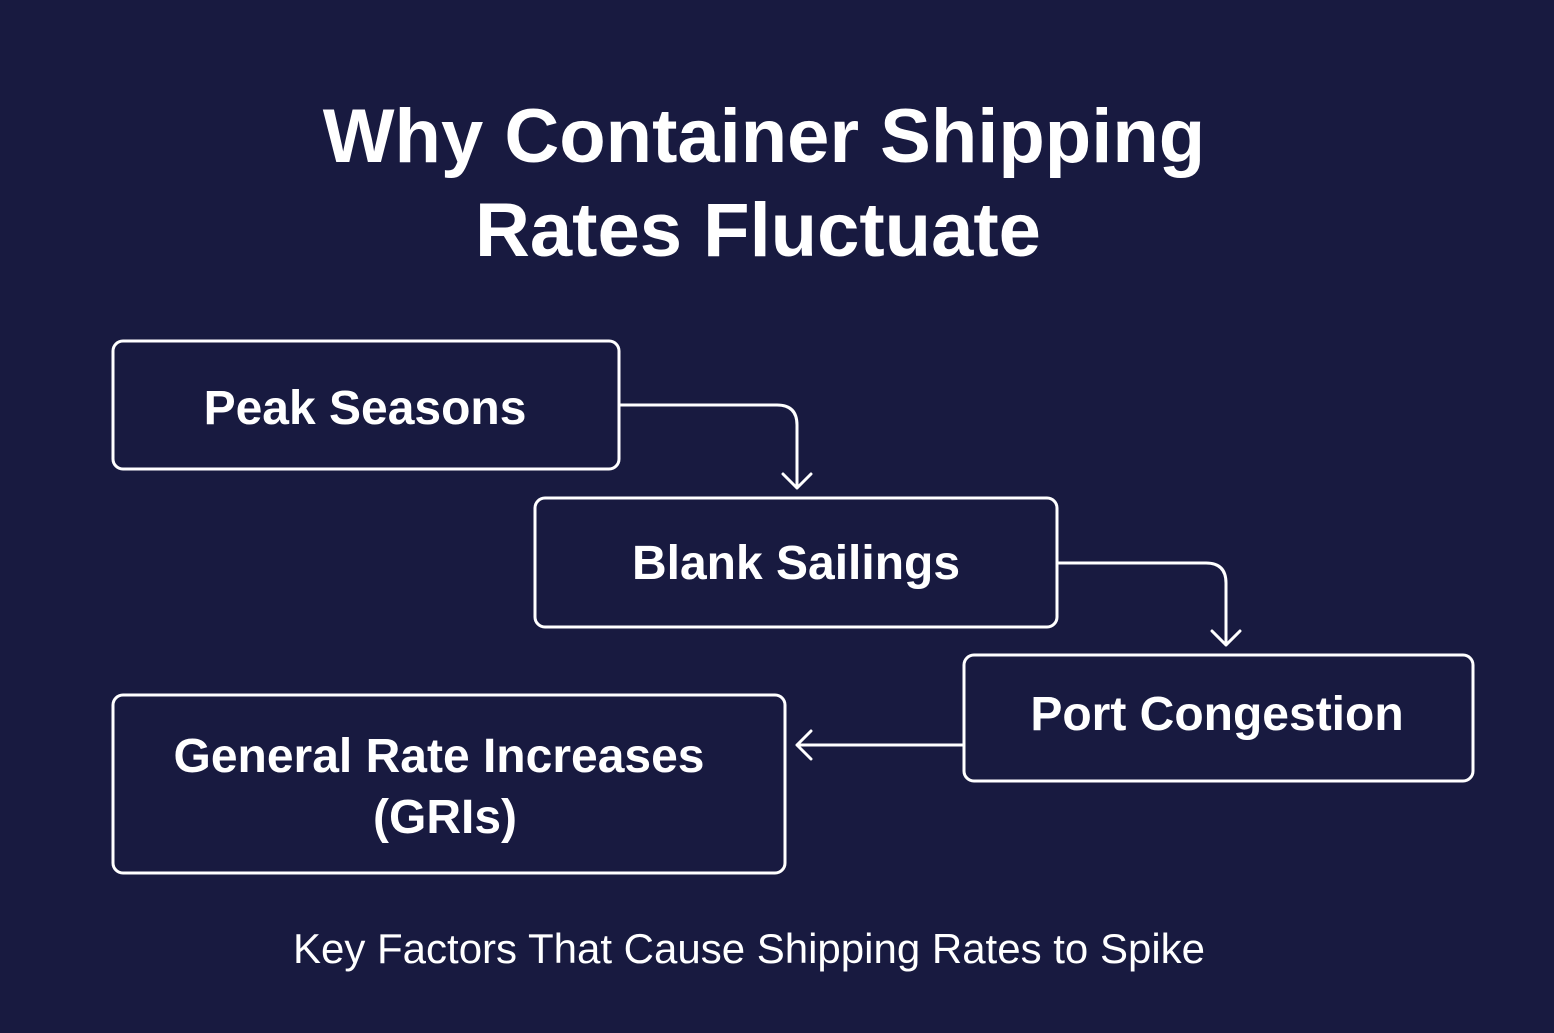 This screenshot has height=1033, width=1554. Describe the element at coordinates (758, 230) in the screenshot. I see `title-line: Rates Fluctuate` at that location.